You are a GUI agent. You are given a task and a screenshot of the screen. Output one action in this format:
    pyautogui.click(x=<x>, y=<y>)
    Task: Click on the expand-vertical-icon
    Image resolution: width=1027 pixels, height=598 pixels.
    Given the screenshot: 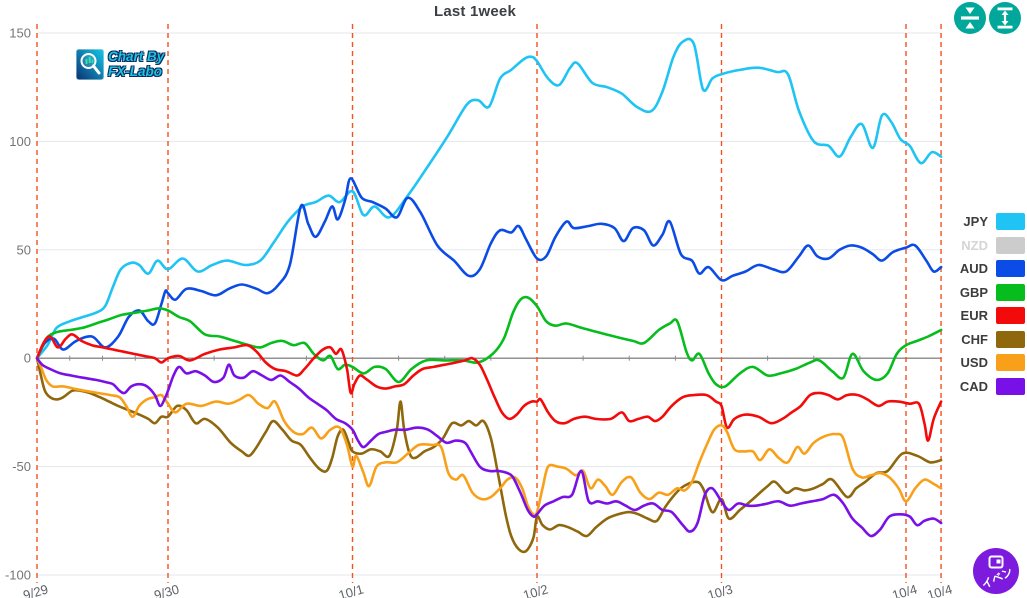 What is the action you would take?
    pyautogui.click(x=1005, y=18)
    